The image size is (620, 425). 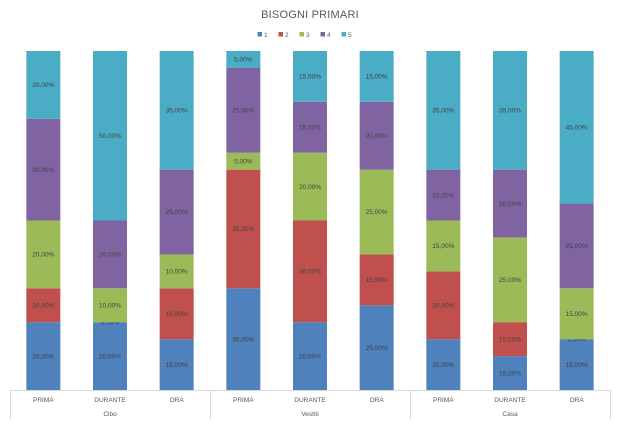 I want to click on bar-segment-cibo-ora-s1, so click(x=176, y=364).